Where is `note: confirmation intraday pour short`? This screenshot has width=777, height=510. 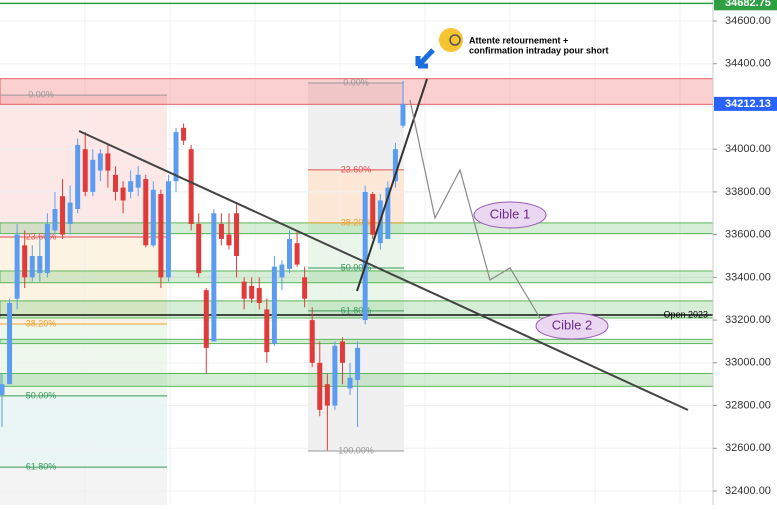 note: confirmation intraday pour short is located at coordinates (539, 50).